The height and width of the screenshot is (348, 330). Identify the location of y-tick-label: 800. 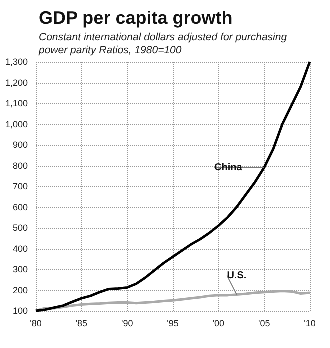
(20, 165).